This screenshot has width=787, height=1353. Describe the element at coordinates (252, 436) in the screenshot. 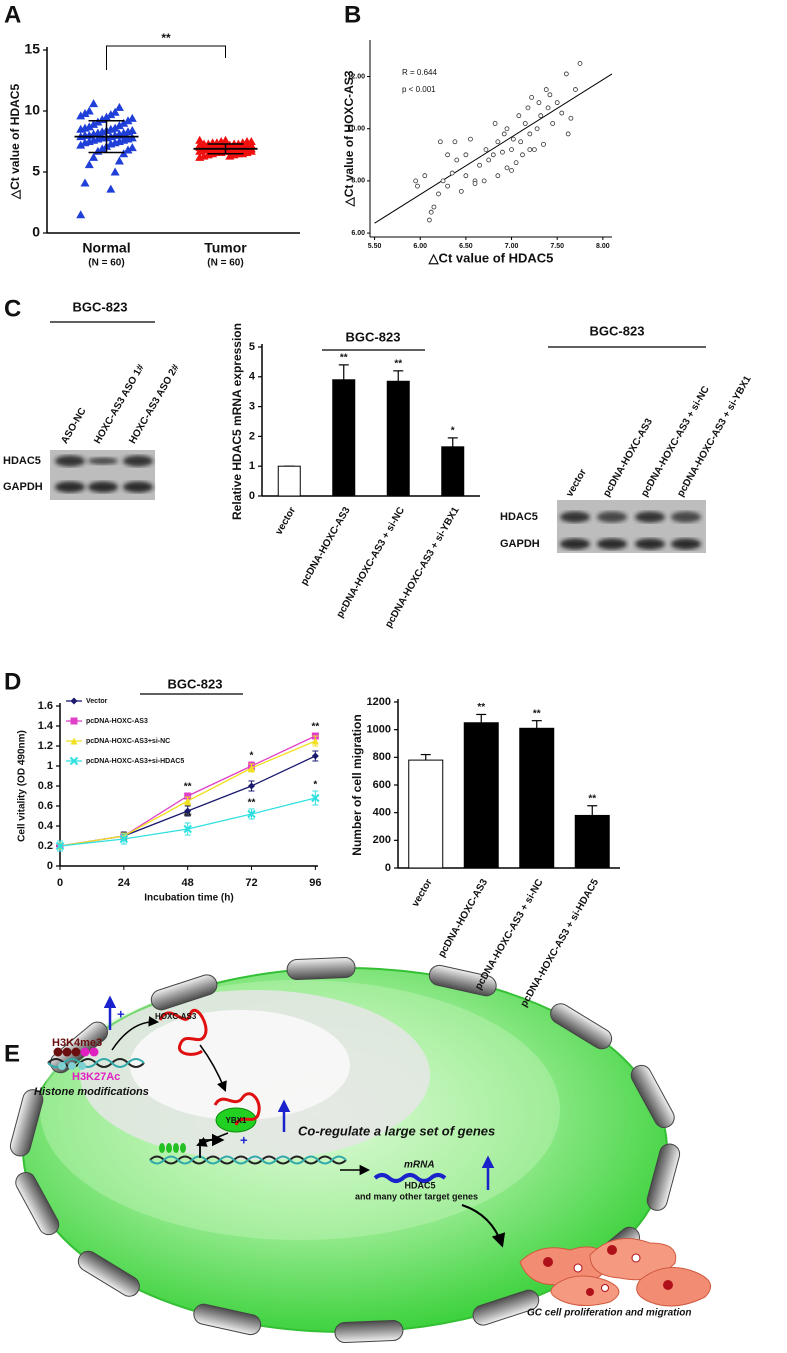

I see `y-tick-label: 2` at that location.